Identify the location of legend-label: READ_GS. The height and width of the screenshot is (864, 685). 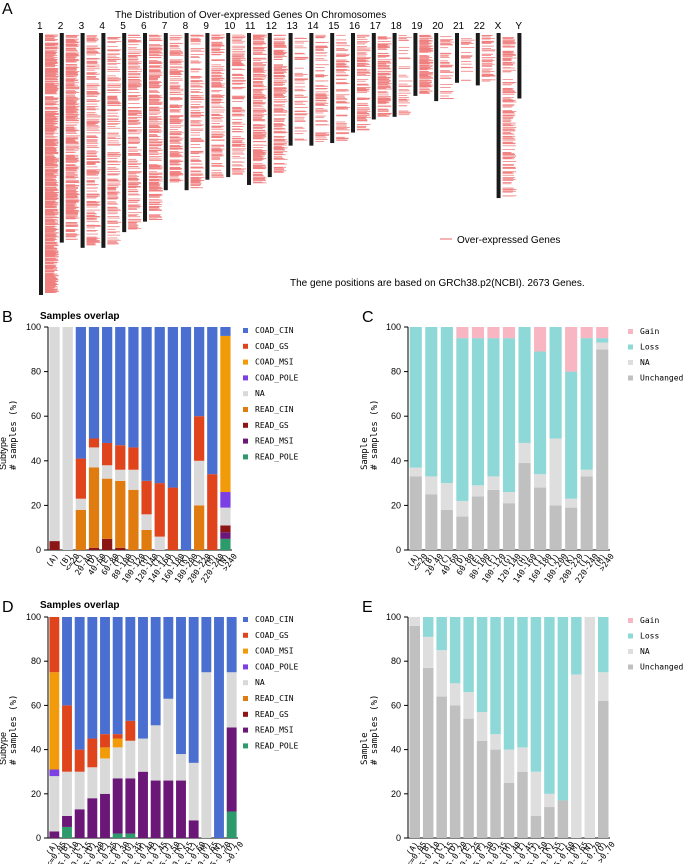
(272, 714).